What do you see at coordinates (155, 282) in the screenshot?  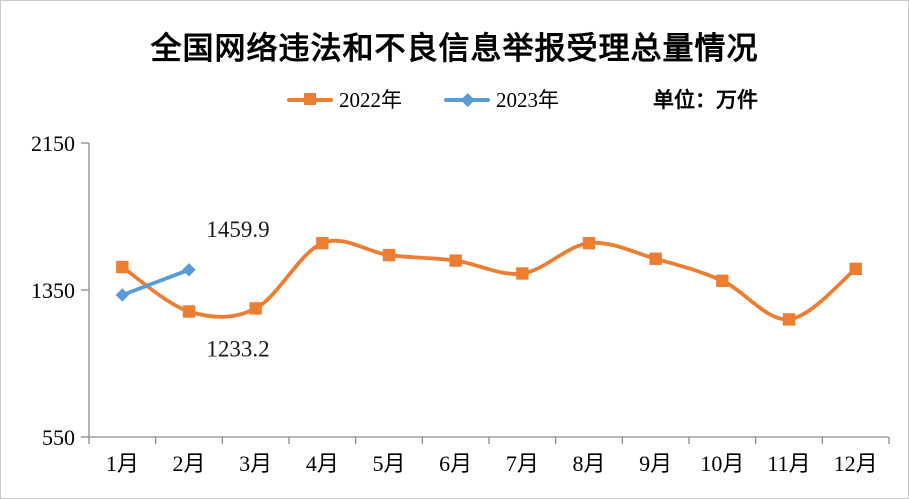 I see `series-line-2023年` at bounding box center [155, 282].